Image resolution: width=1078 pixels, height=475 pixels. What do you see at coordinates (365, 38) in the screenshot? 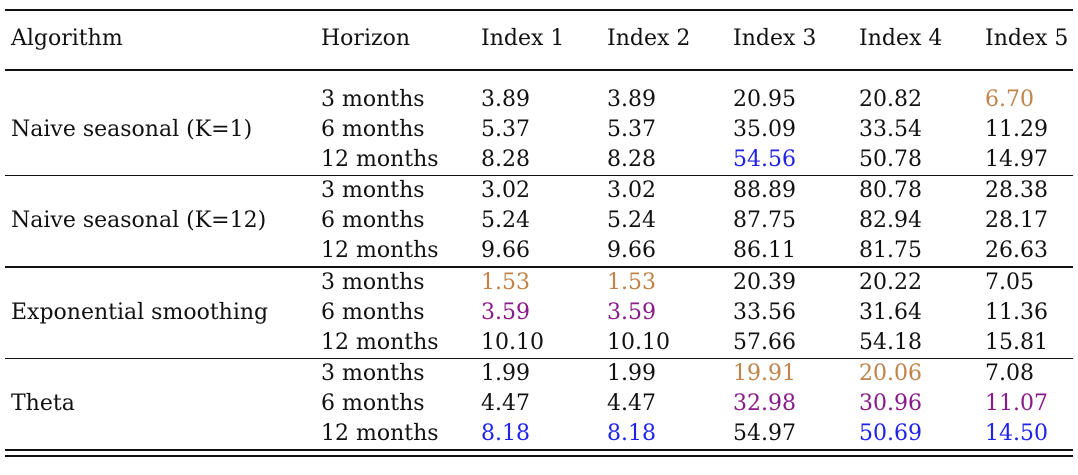
I see `header-horizon: Horizon` at bounding box center [365, 38].